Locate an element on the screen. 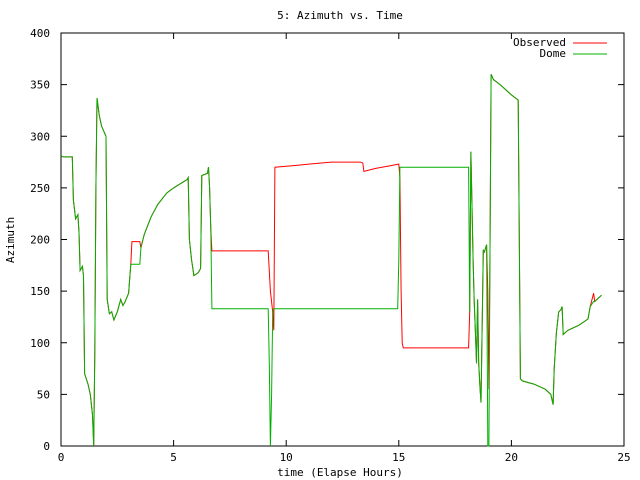  x-tick-label: 10 is located at coordinates (286, 457).